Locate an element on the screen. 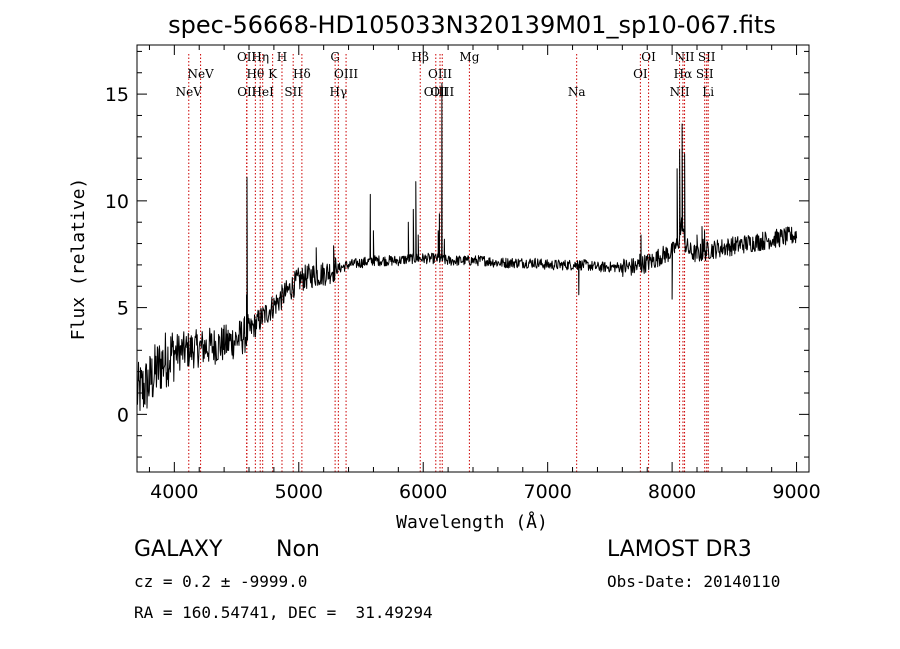 The image size is (900, 649). line-marker-label: Na is located at coordinates (577, 92).